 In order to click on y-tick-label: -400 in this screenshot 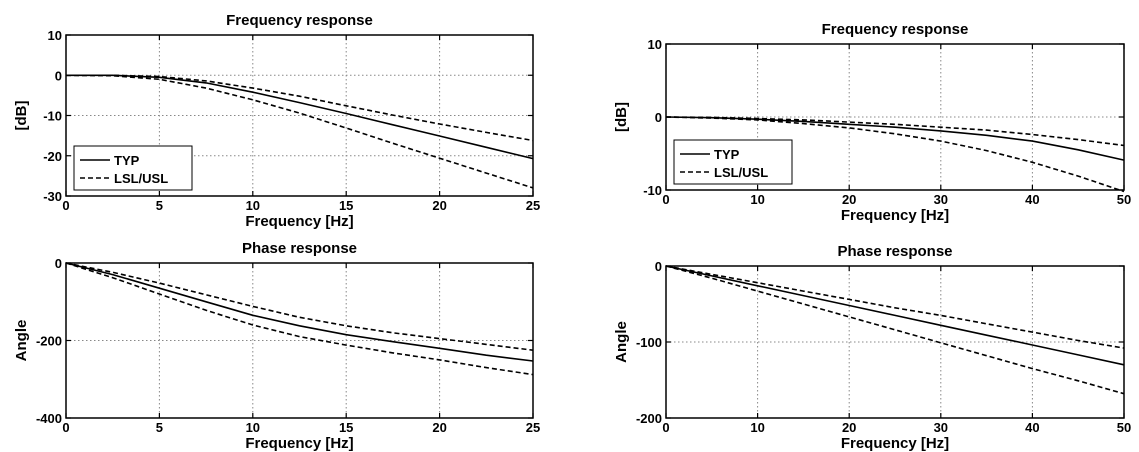, I will do `click(49, 418)`.